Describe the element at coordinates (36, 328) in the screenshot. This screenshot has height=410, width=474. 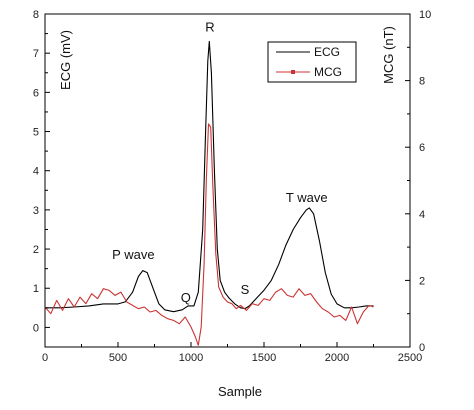
I see `left-y-tick-label: 0` at that location.